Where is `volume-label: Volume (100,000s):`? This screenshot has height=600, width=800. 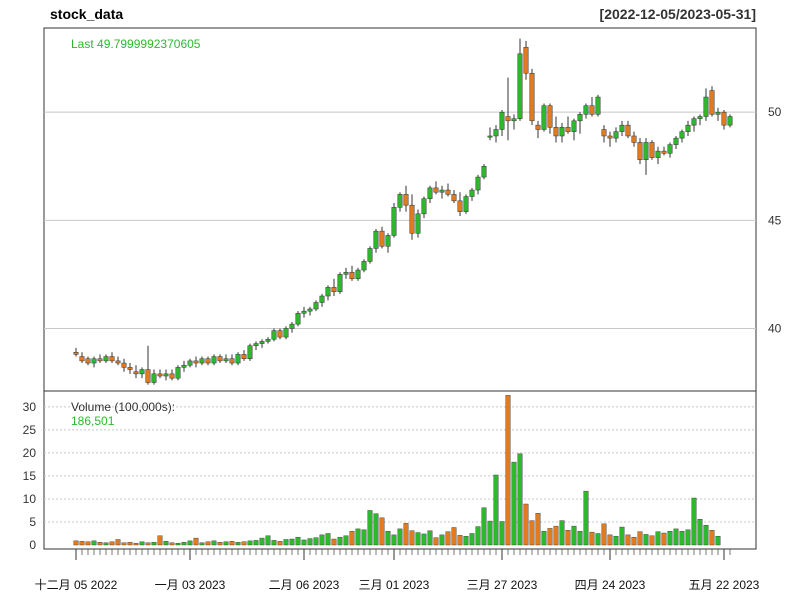
volume-label: Volume (100,000s): is located at coordinates (123, 407).